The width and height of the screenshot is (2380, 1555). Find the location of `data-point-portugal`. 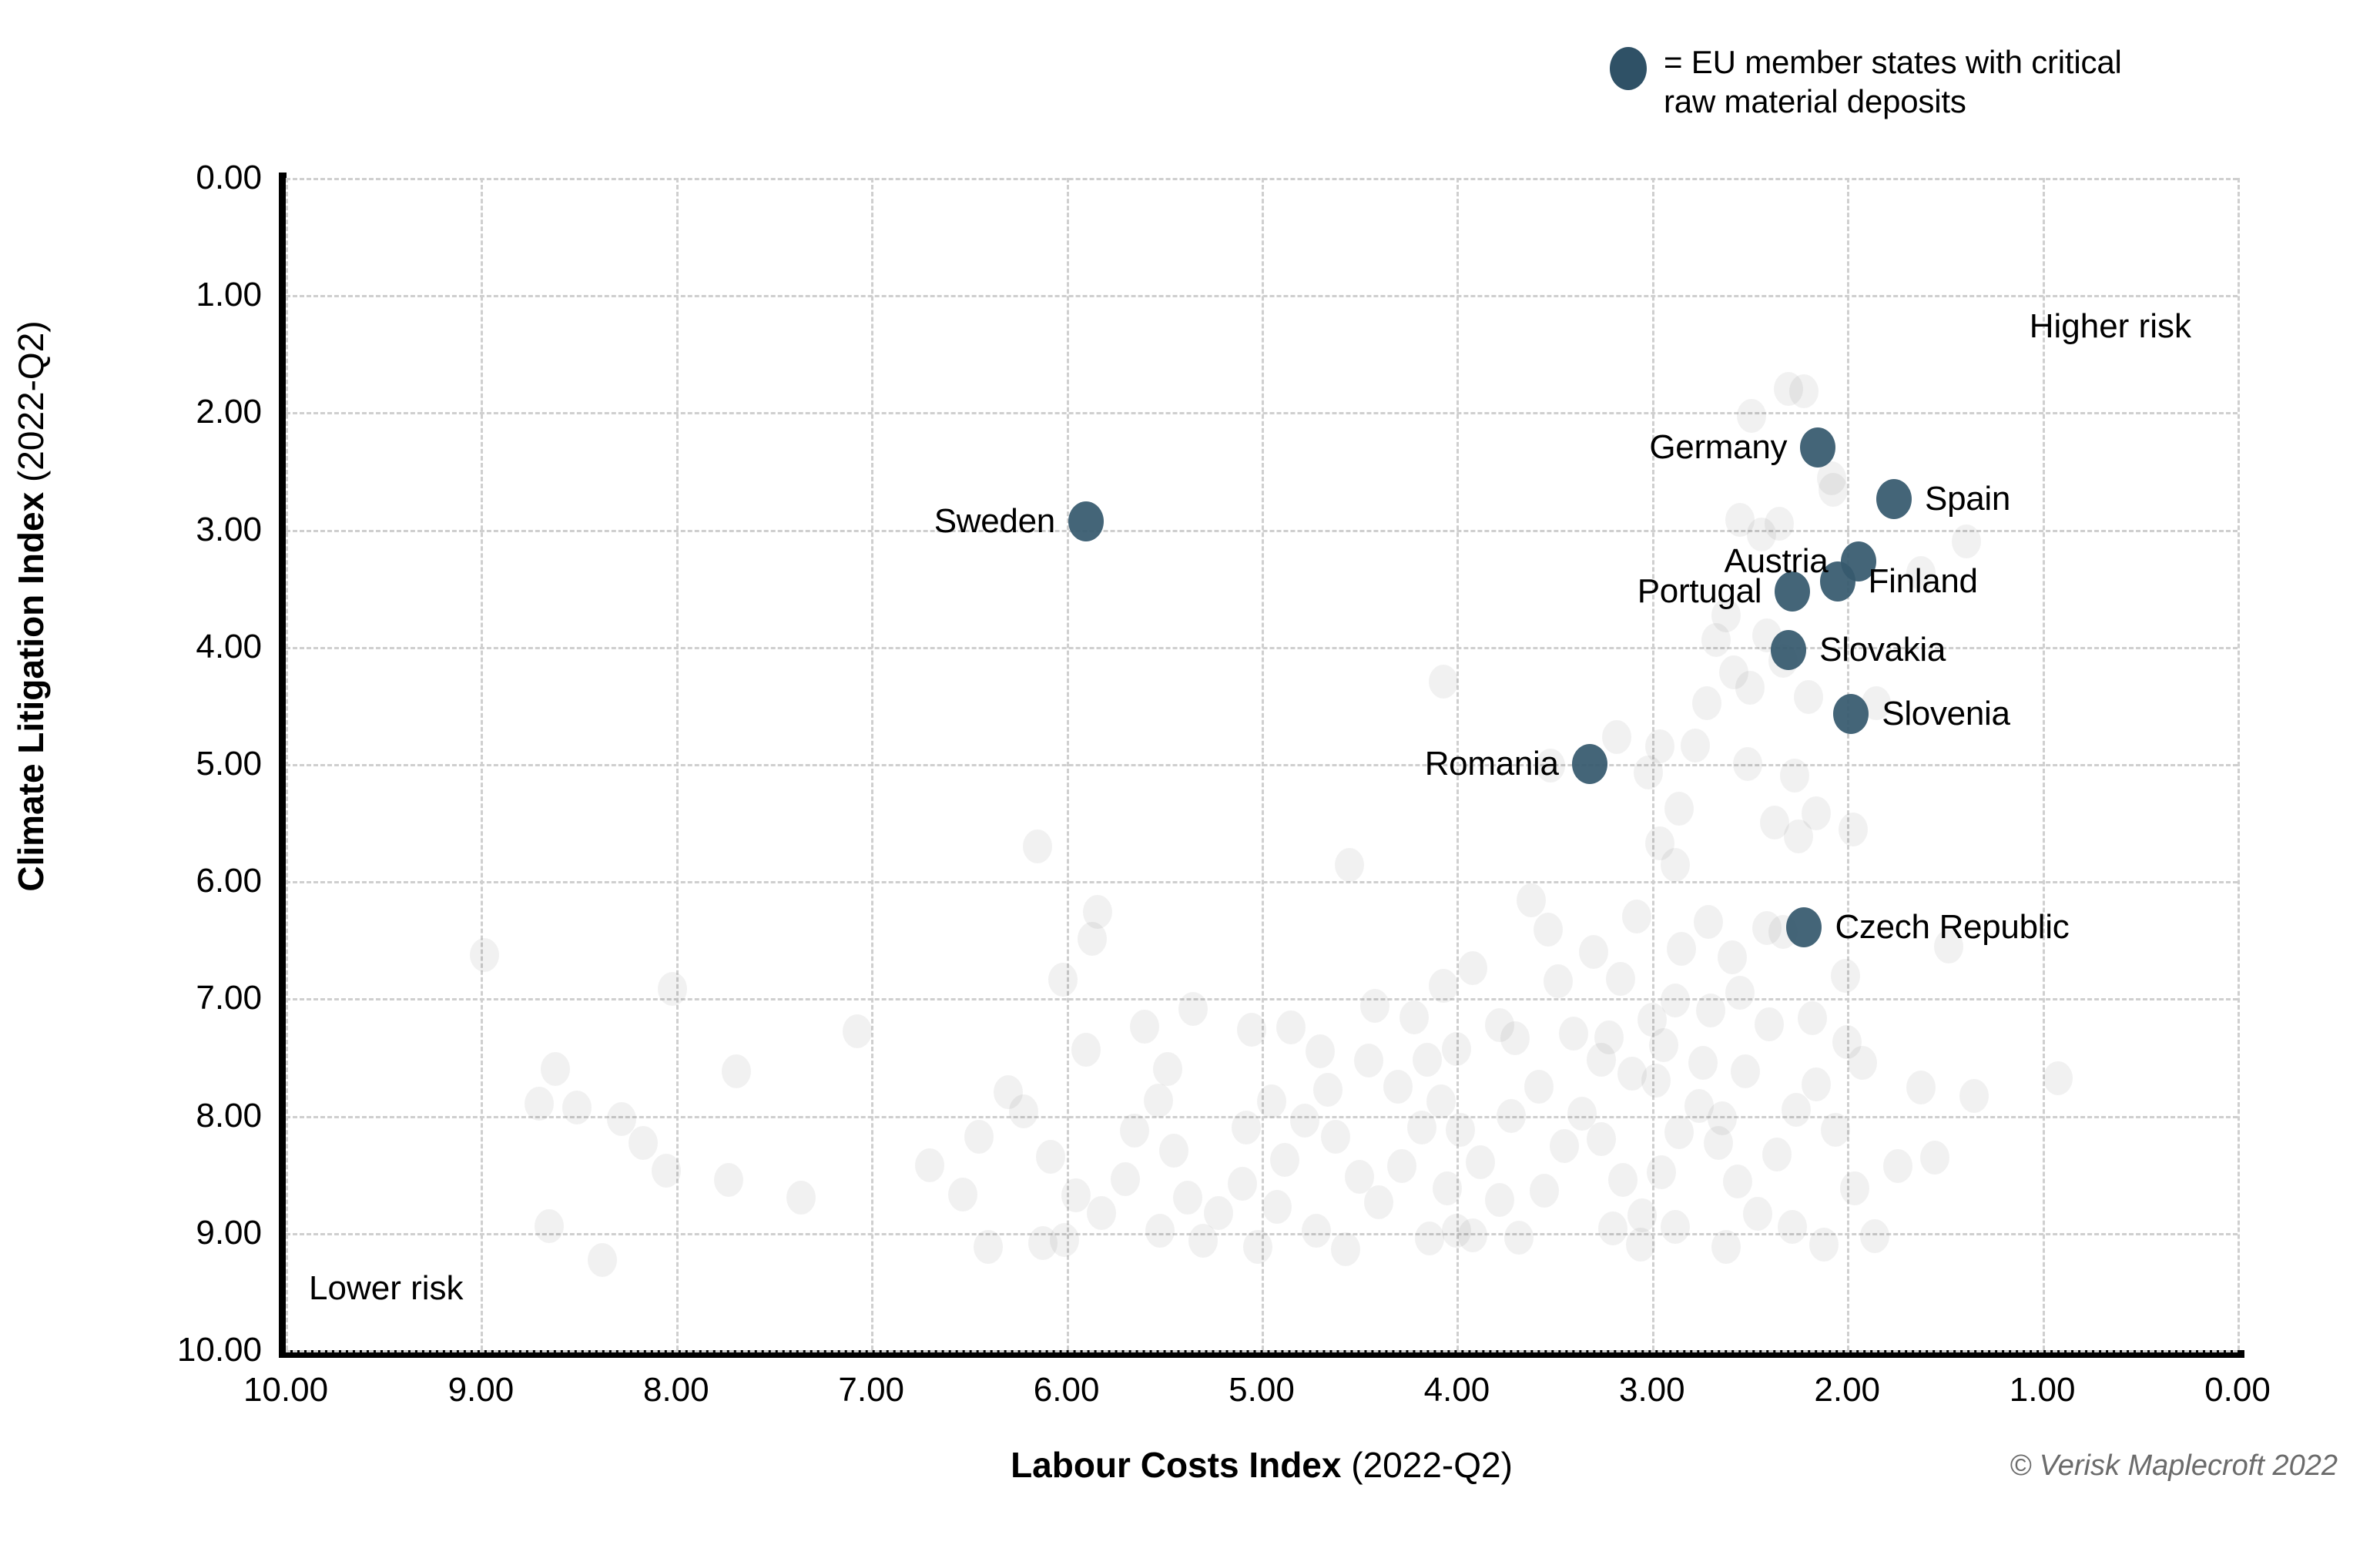

data-point-portugal is located at coordinates (1793, 591).